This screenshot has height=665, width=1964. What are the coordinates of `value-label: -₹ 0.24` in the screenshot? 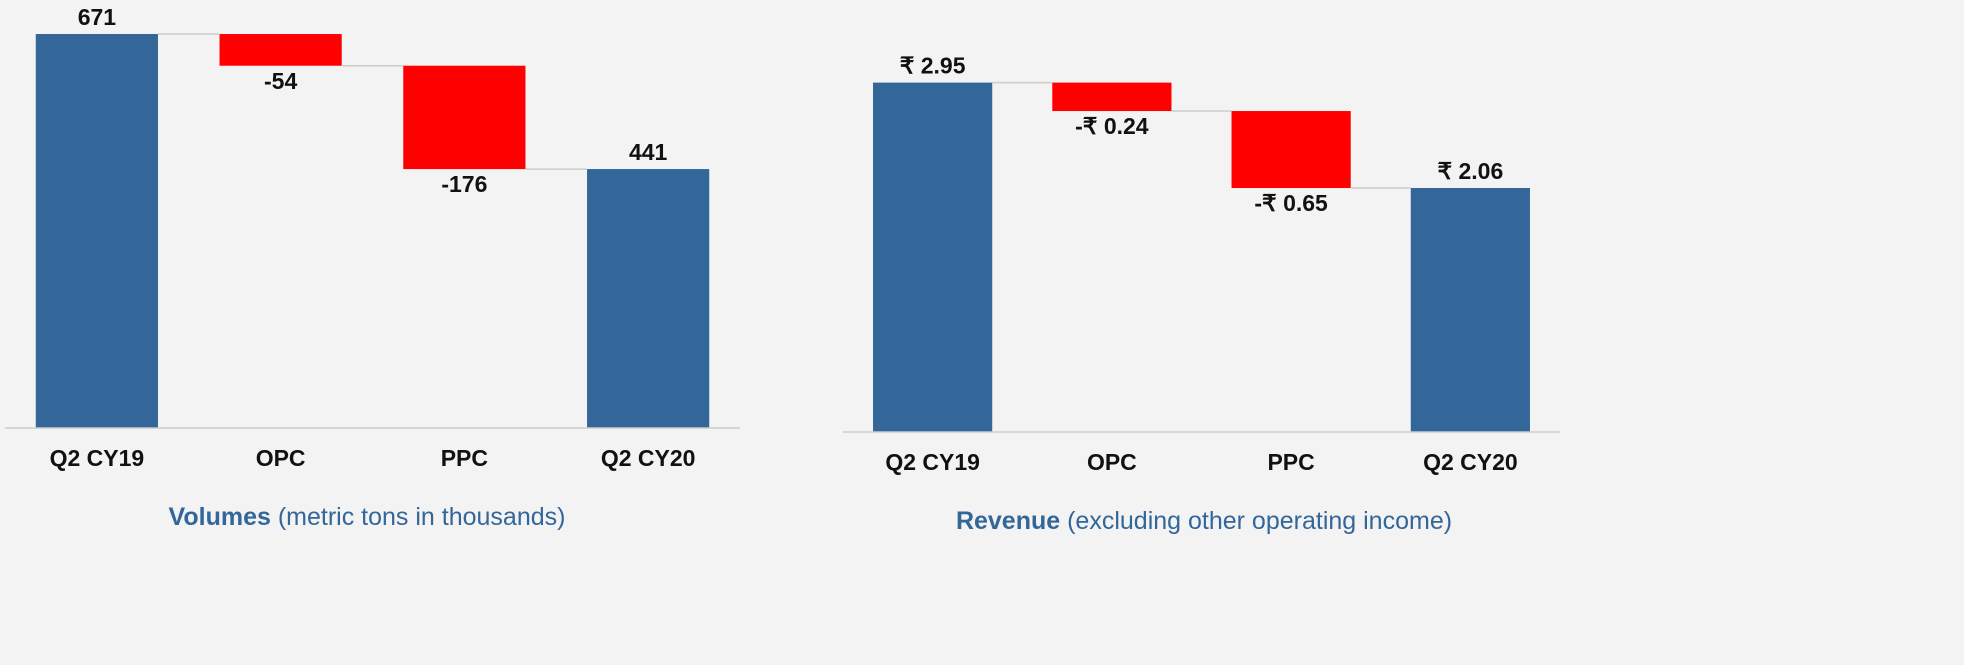 It's located at (1112, 126).